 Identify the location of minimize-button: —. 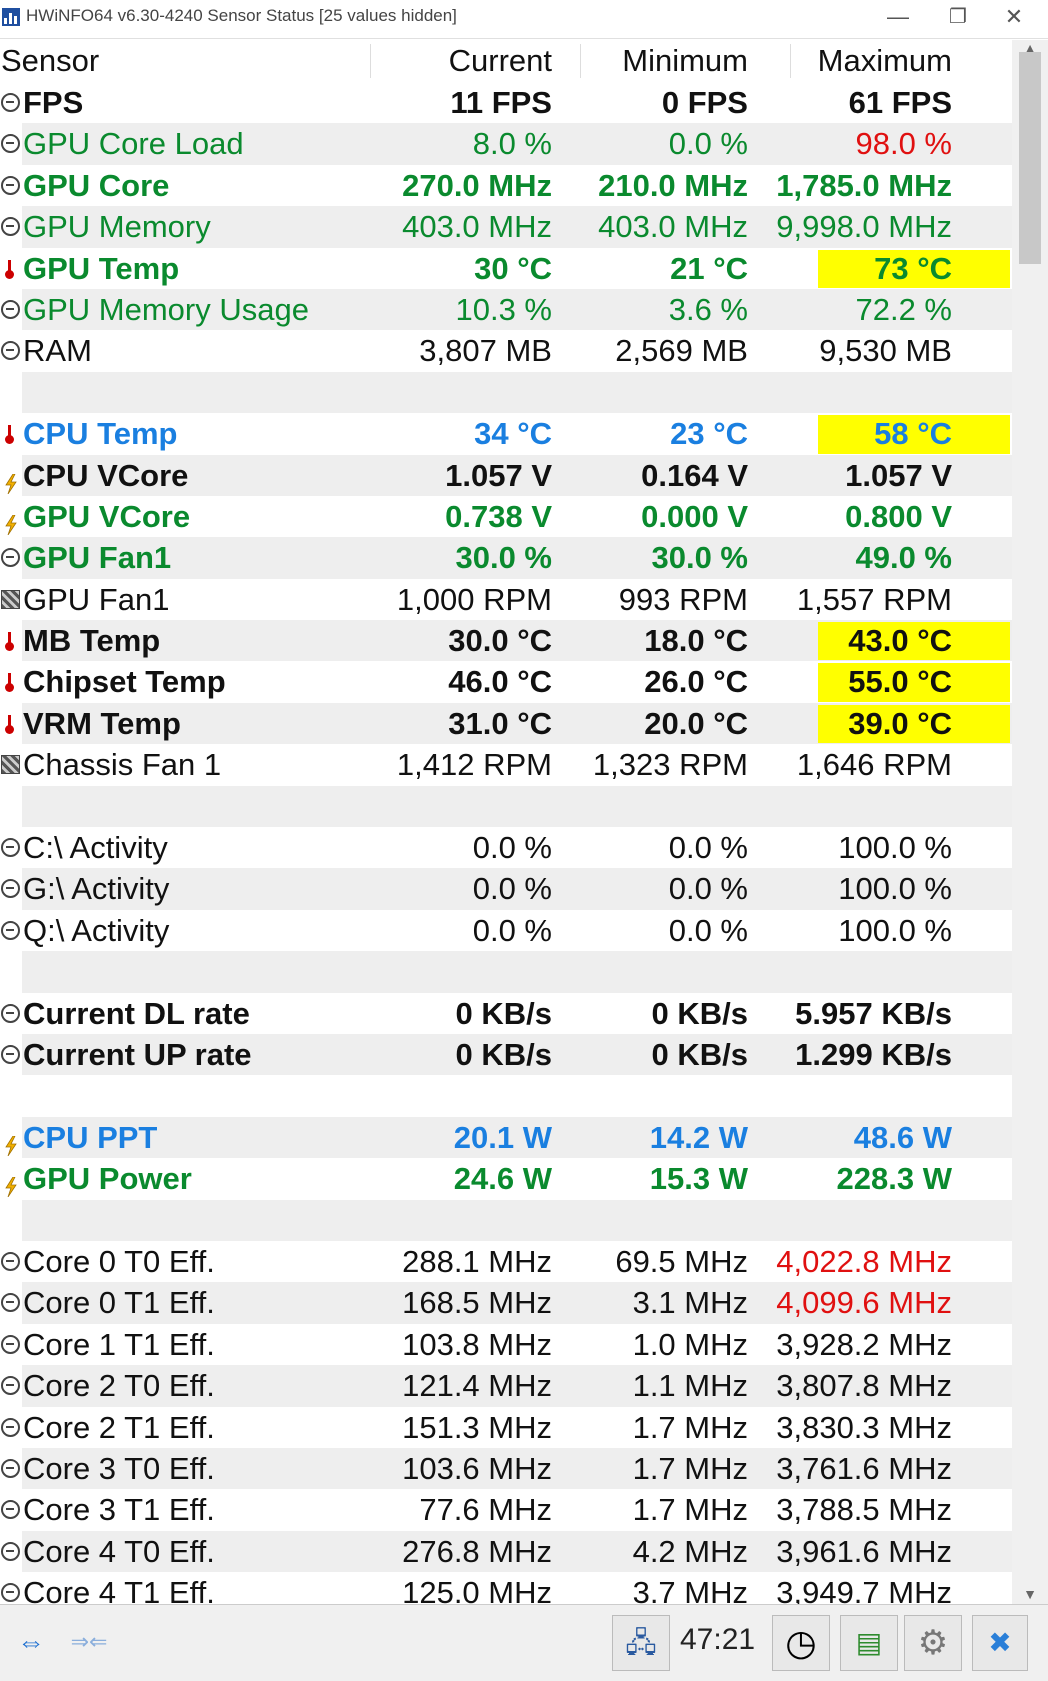
(898, 16).